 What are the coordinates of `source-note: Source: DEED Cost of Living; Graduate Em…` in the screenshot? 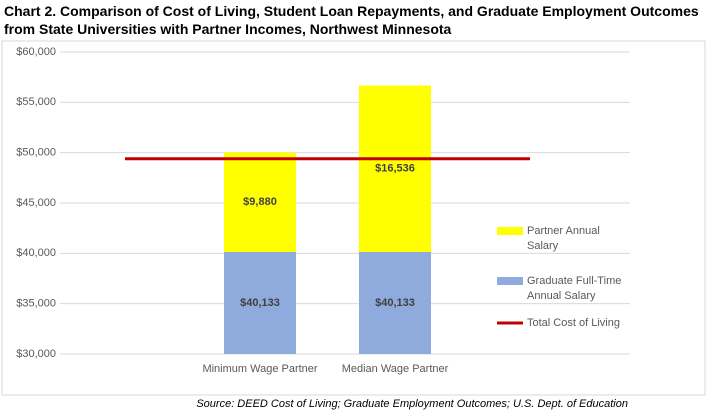 It's located at (412, 404).